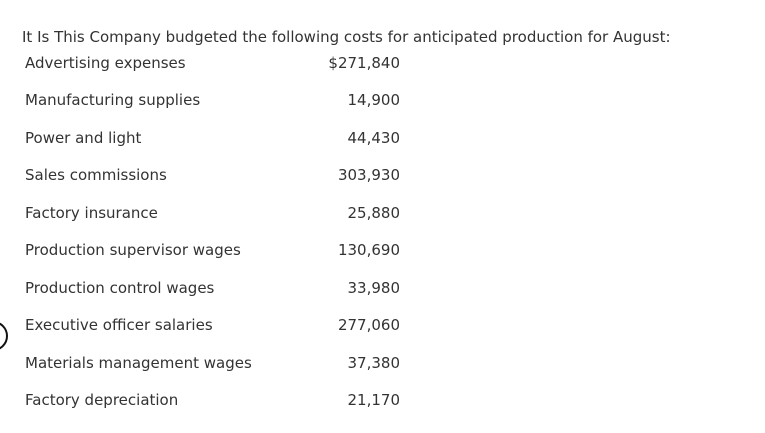 The height and width of the screenshot is (433, 765). I want to click on cost-label: Materials management wages, so click(138, 362).